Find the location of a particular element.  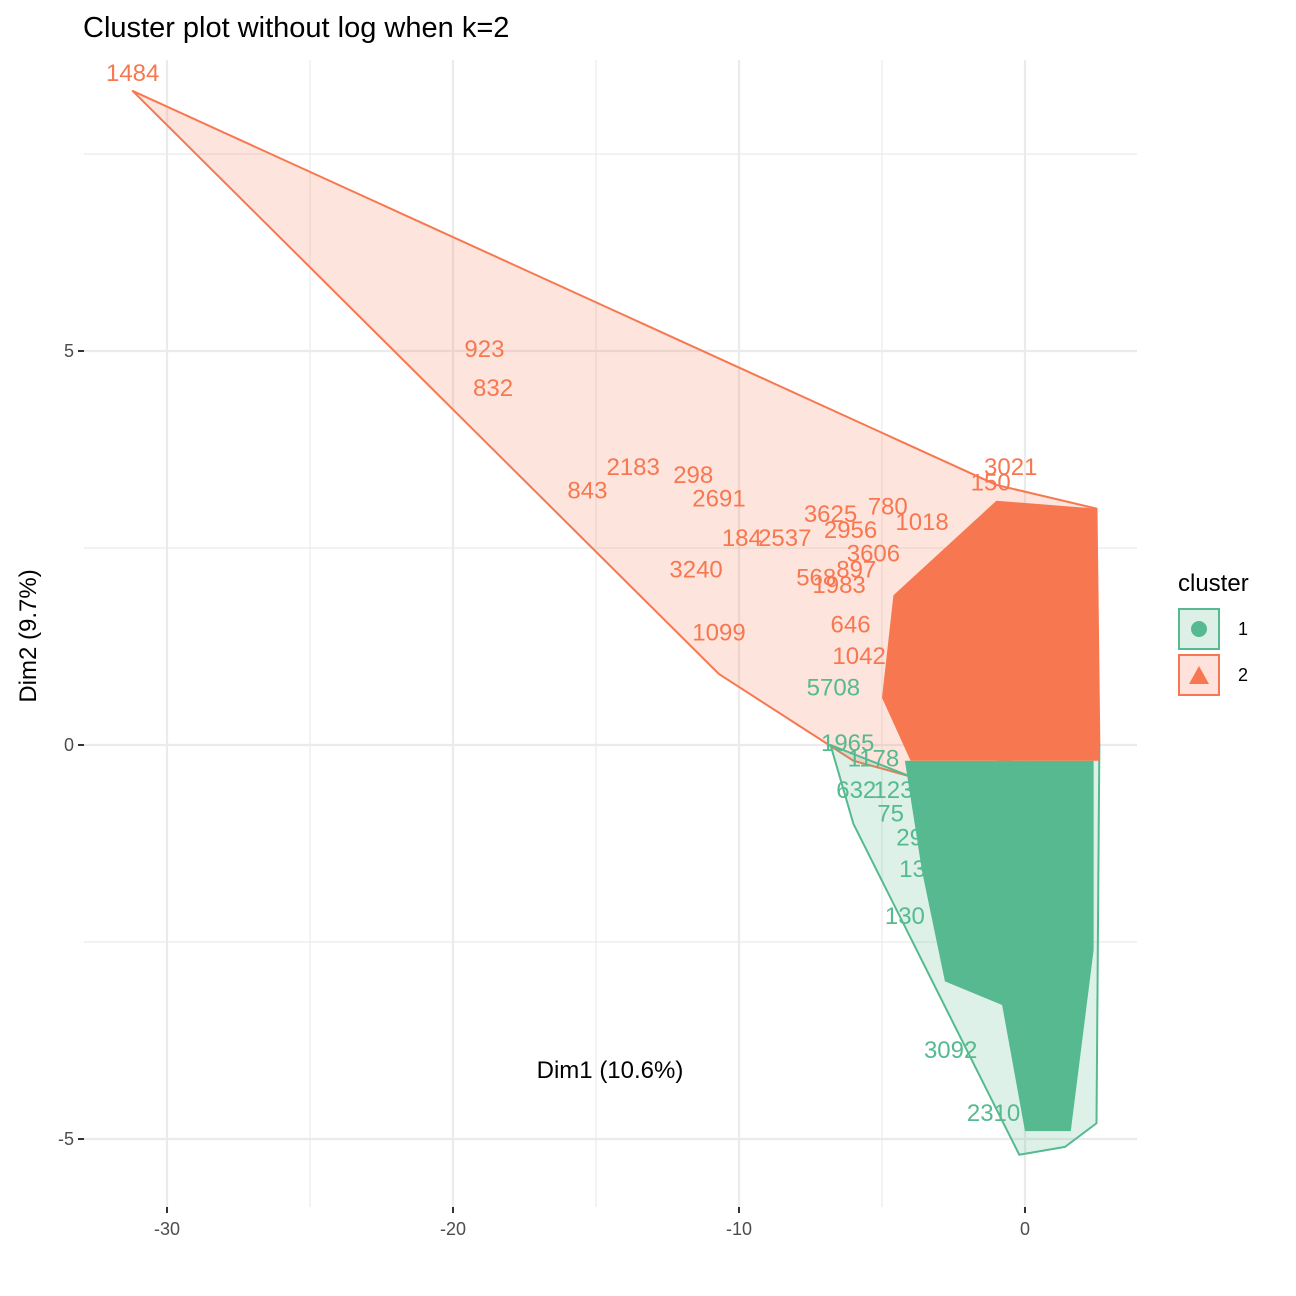

y-tick-label: 5 is located at coordinates (69, 351).